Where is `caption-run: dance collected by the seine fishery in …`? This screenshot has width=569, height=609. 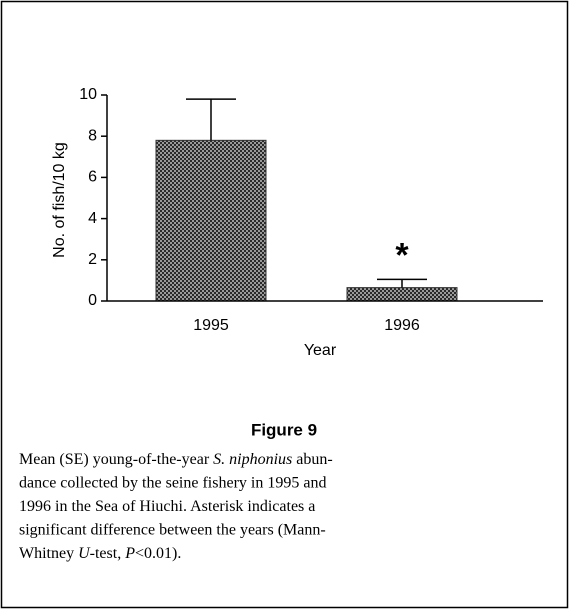
caption-run: dance collected by the seine fishery in … is located at coordinates (172, 482).